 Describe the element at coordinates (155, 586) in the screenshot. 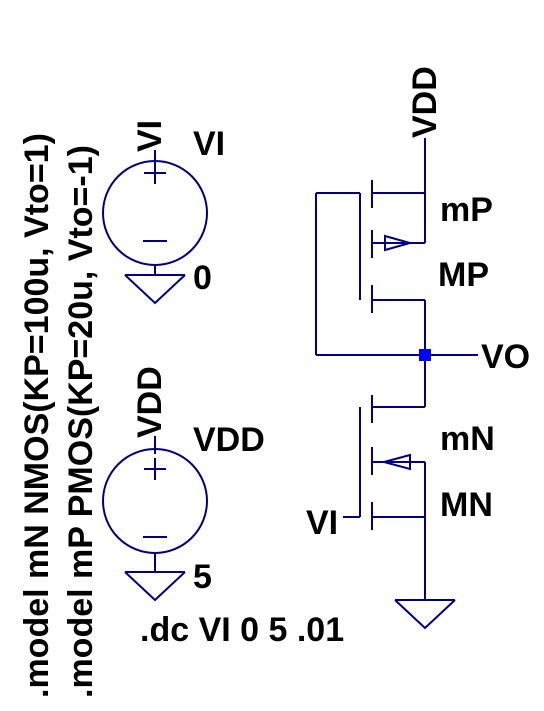

I see `ground-symbol-vdd` at that location.